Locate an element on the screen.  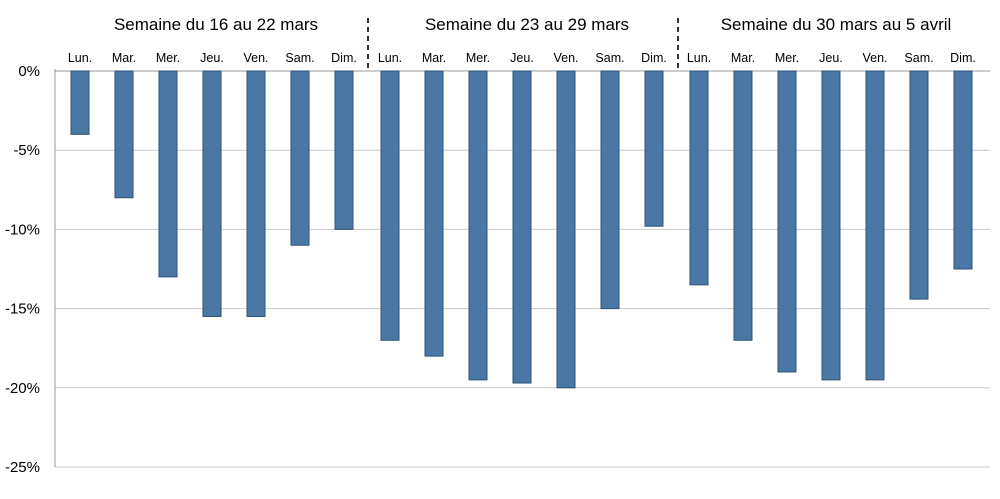
y-tick-label: -5% is located at coordinates (26, 150).